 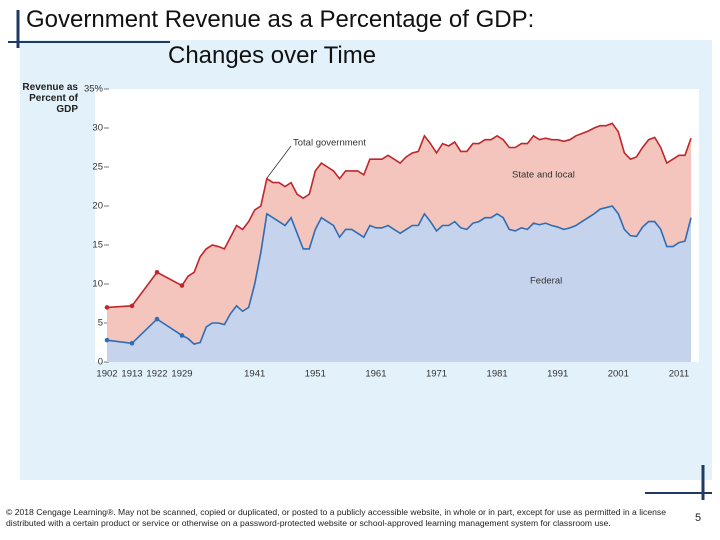 What do you see at coordinates (315, 374) in the screenshot?
I see `x-tick-label: 1951` at bounding box center [315, 374].